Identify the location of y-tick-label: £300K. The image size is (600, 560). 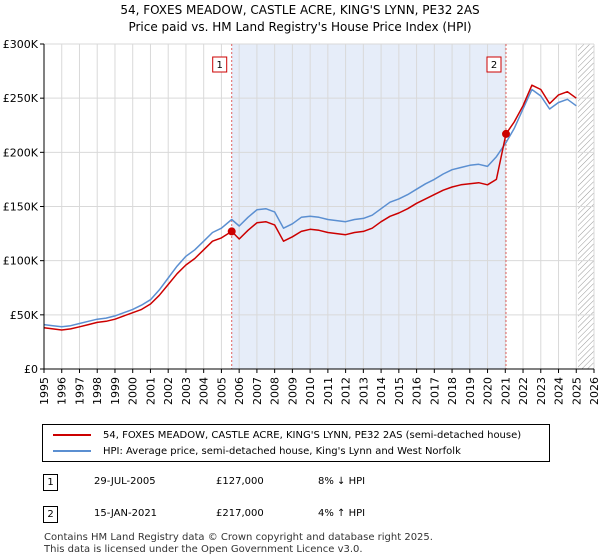
(21, 44).